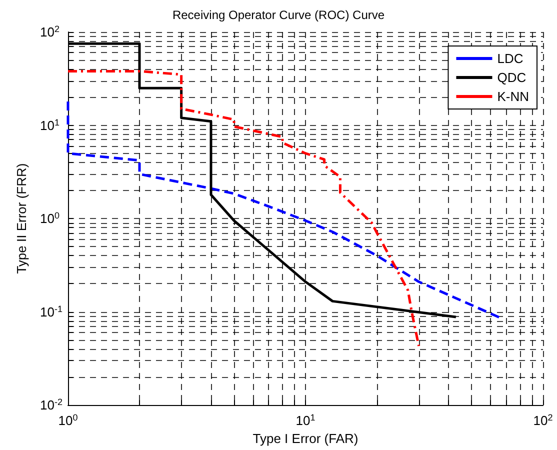 The image size is (557, 450). Describe the element at coordinates (510, 58) in the screenshot. I see `legend-label: LDC` at that location.